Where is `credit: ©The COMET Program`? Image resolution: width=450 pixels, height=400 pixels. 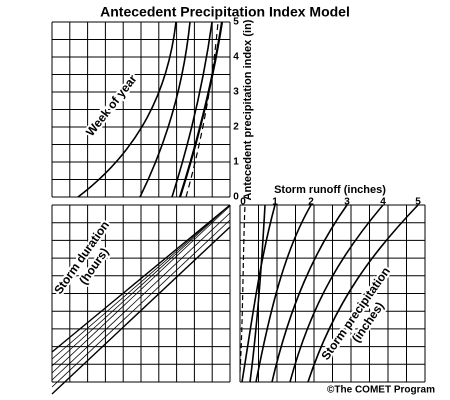 credit: ©The COMET Program is located at coordinates (381, 390).